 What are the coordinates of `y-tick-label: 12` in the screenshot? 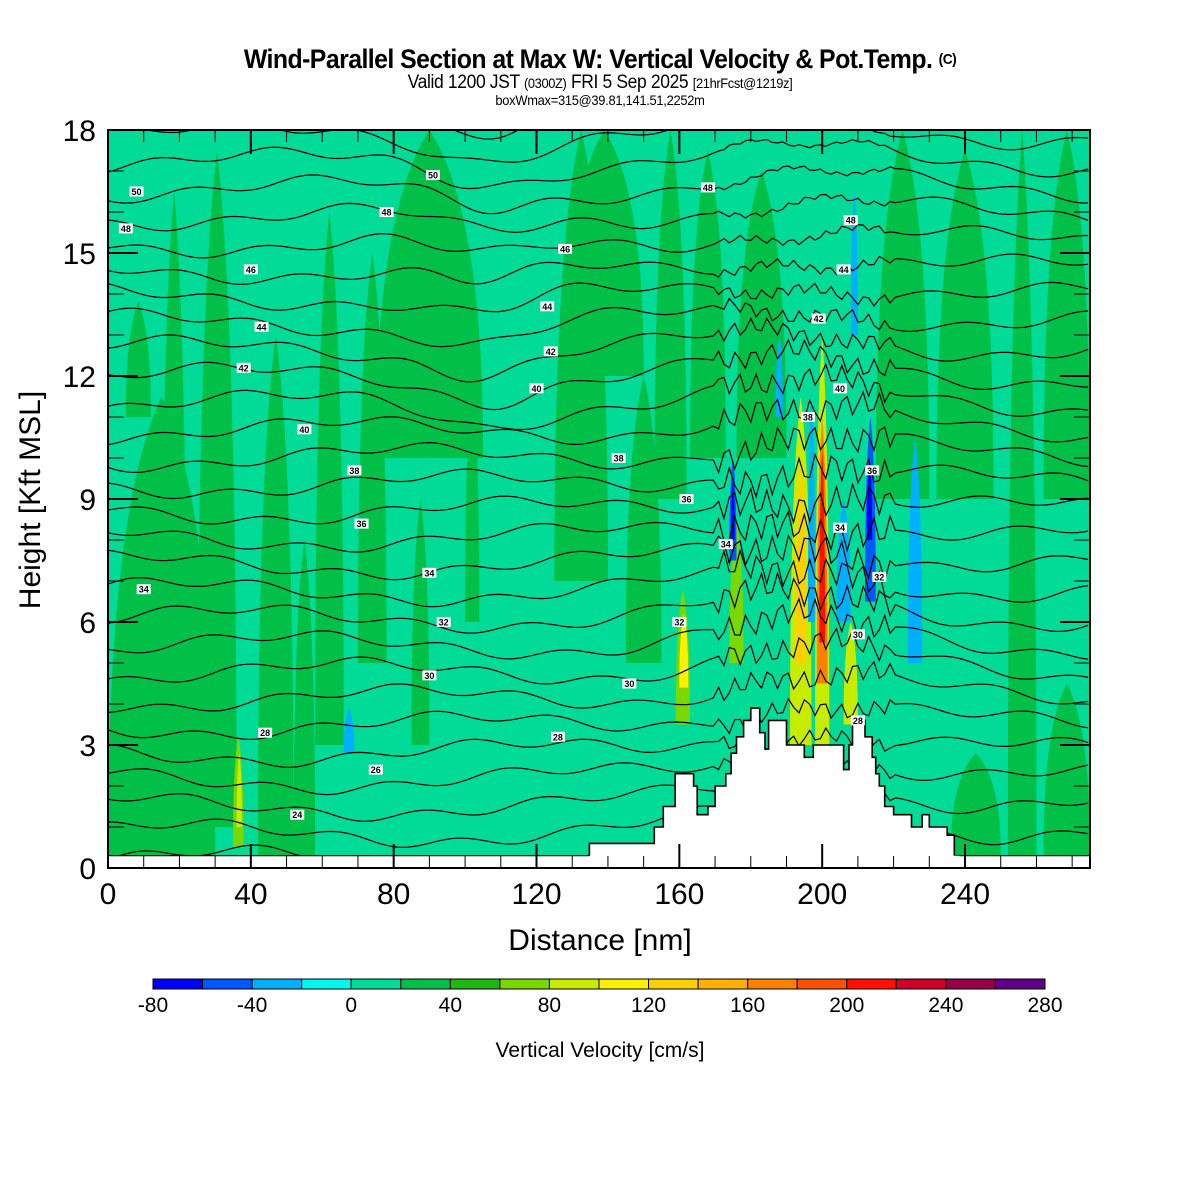 It's located at (79, 377).